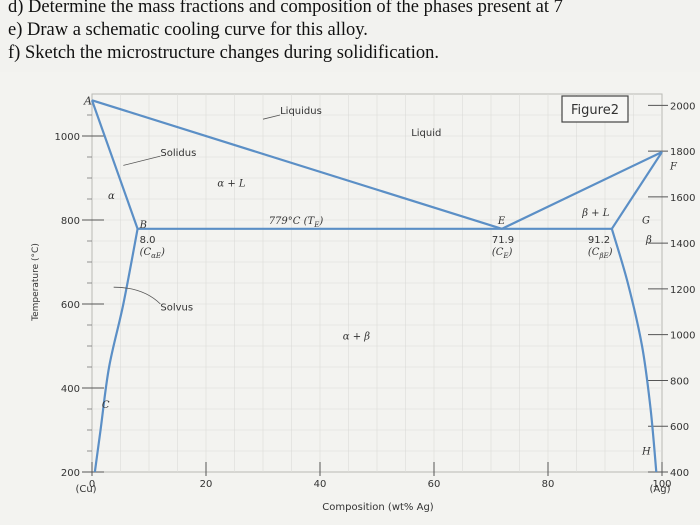  Describe the element at coordinates (434, 484) in the screenshot. I see `bottom-tick-label: 60` at that location.